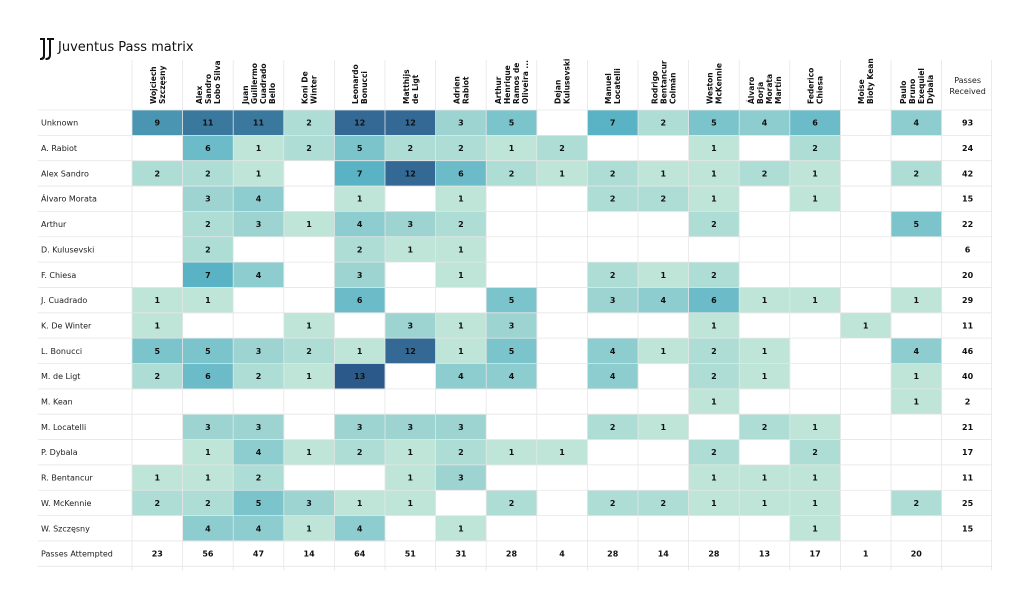 The height and width of the screenshot is (602, 1024). I want to click on column-header-line: Koni De, so click(305, 87).